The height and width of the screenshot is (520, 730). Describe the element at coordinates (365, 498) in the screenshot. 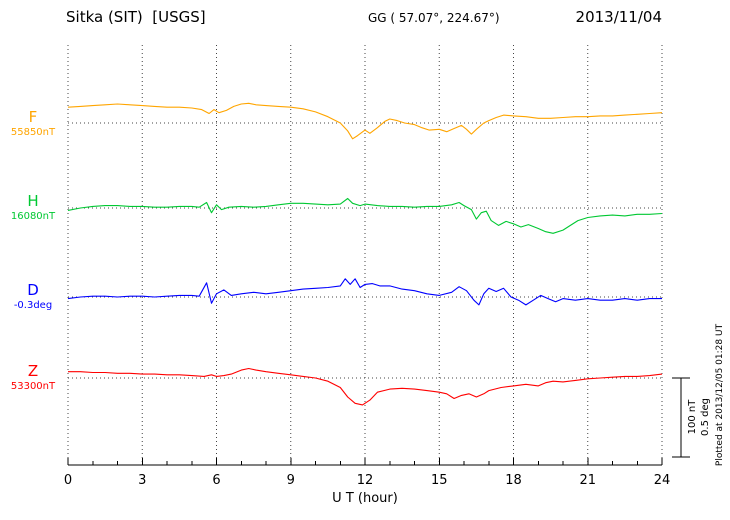

I see `x-axis-label: U T (hour)` at that location.